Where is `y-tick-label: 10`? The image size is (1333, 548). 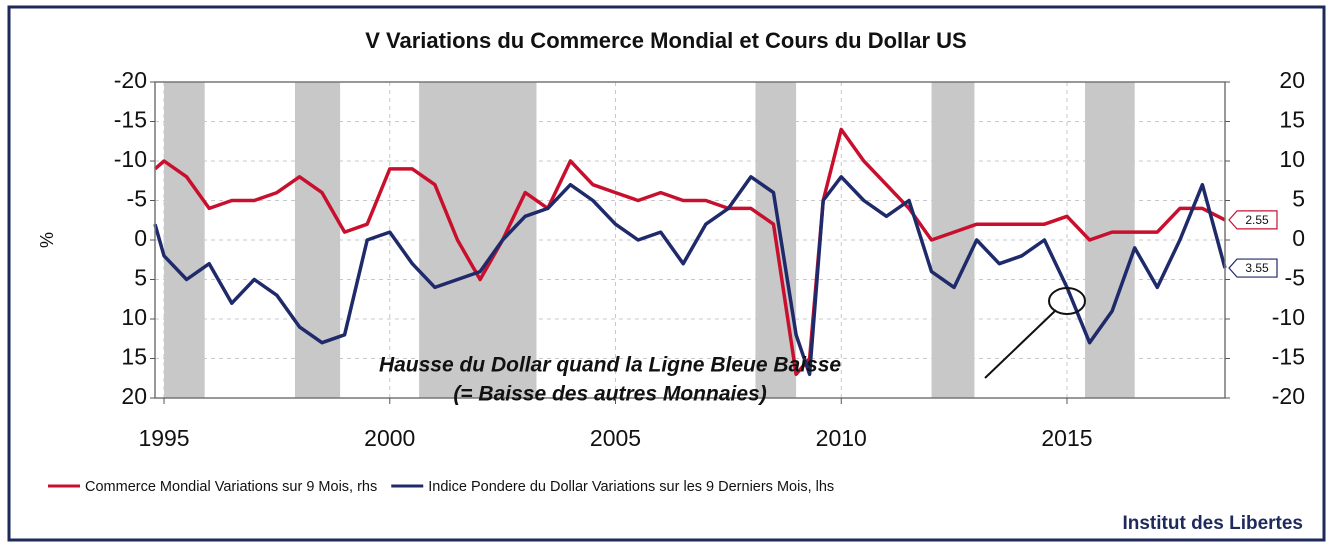
y-tick-label: 10 is located at coordinates (134, 317).